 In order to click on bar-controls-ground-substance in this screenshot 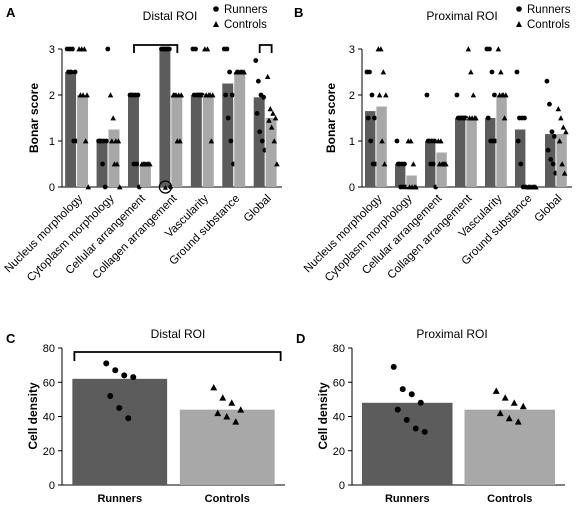, I will do `click(240, 129)`.